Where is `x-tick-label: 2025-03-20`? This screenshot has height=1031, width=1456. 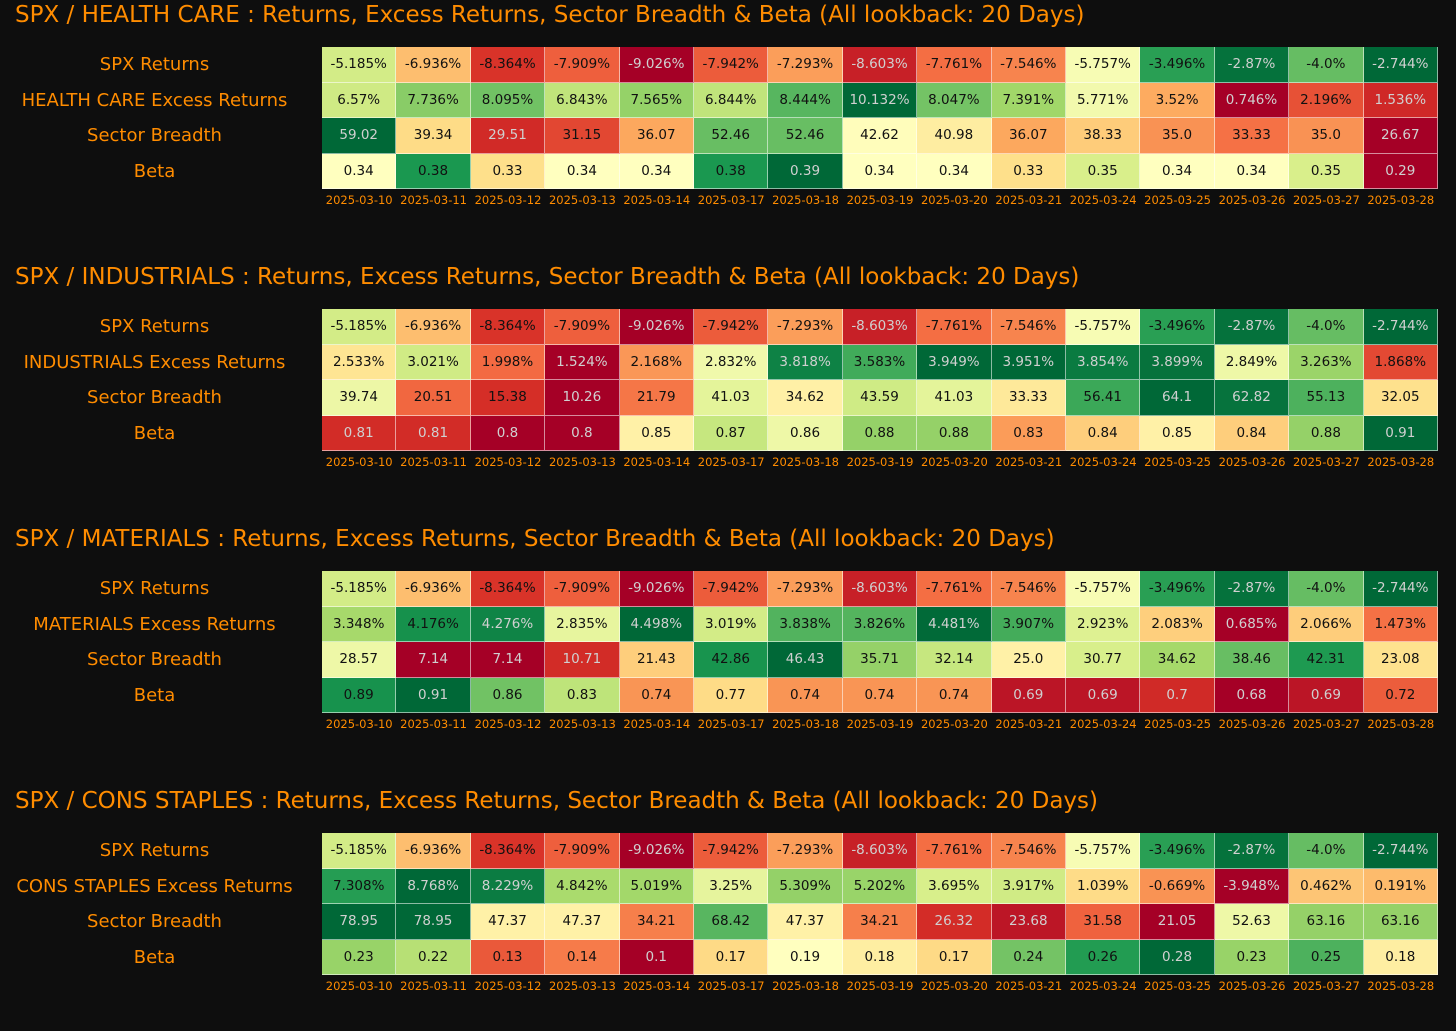
x-tick-label: 2025-03-20 is located at coordinates (954, 986).